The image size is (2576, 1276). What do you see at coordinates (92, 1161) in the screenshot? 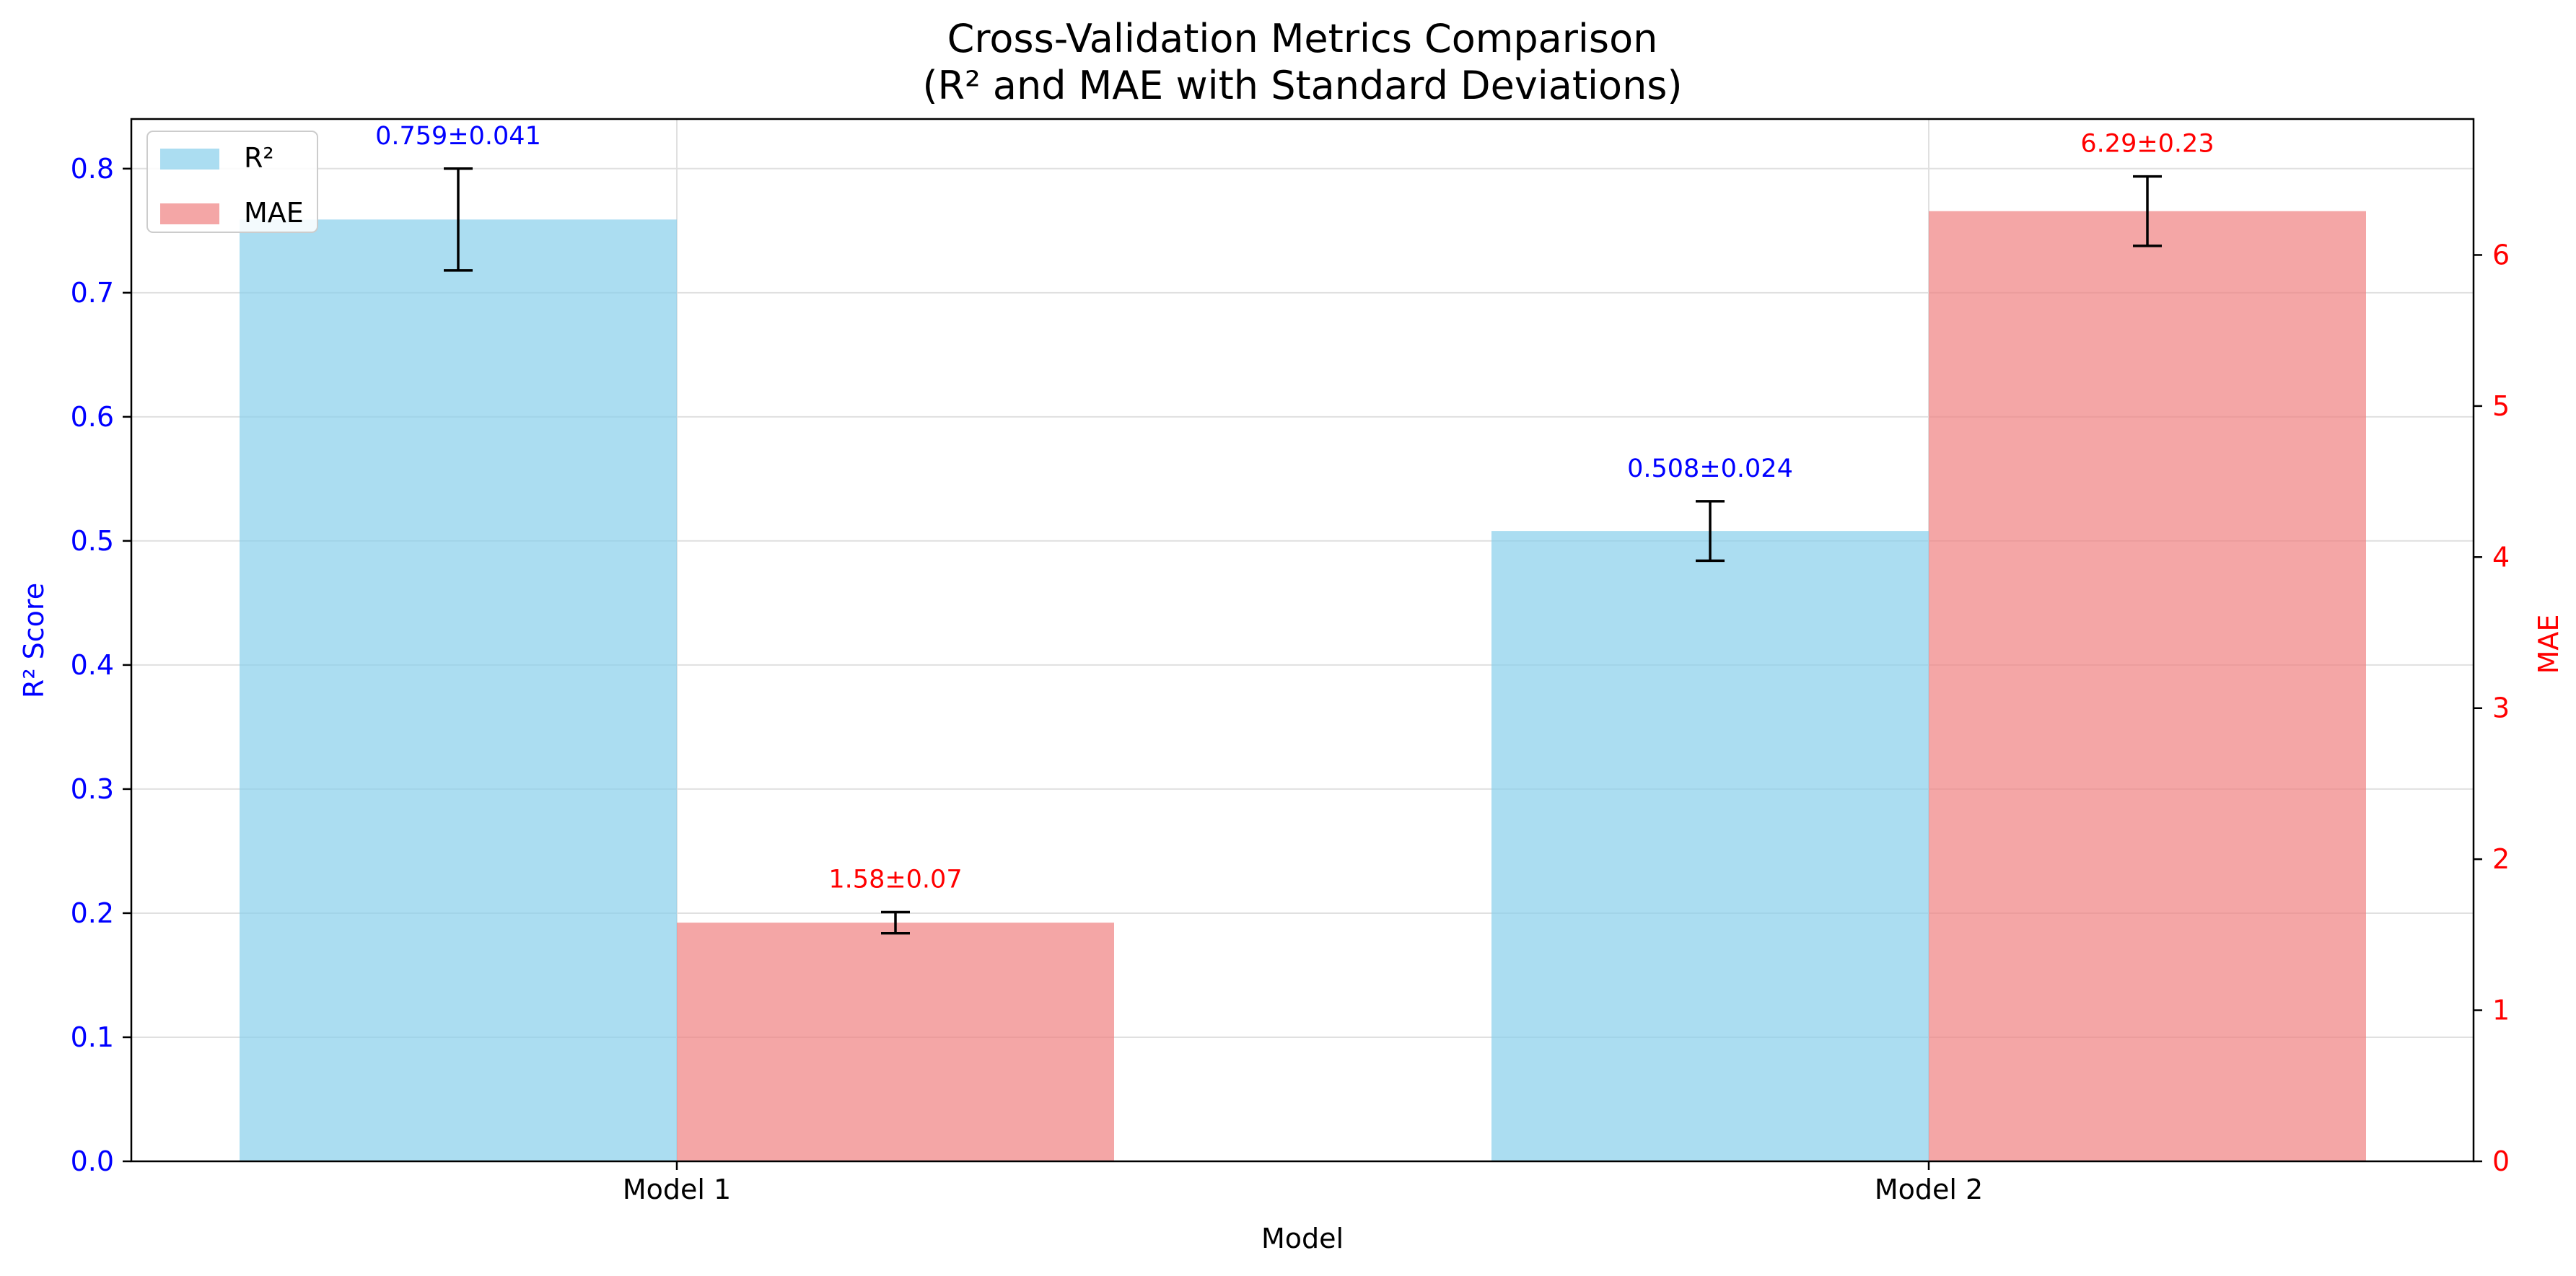
I see `left-tick-label: 0.0` at bounding box center [92, 1161].